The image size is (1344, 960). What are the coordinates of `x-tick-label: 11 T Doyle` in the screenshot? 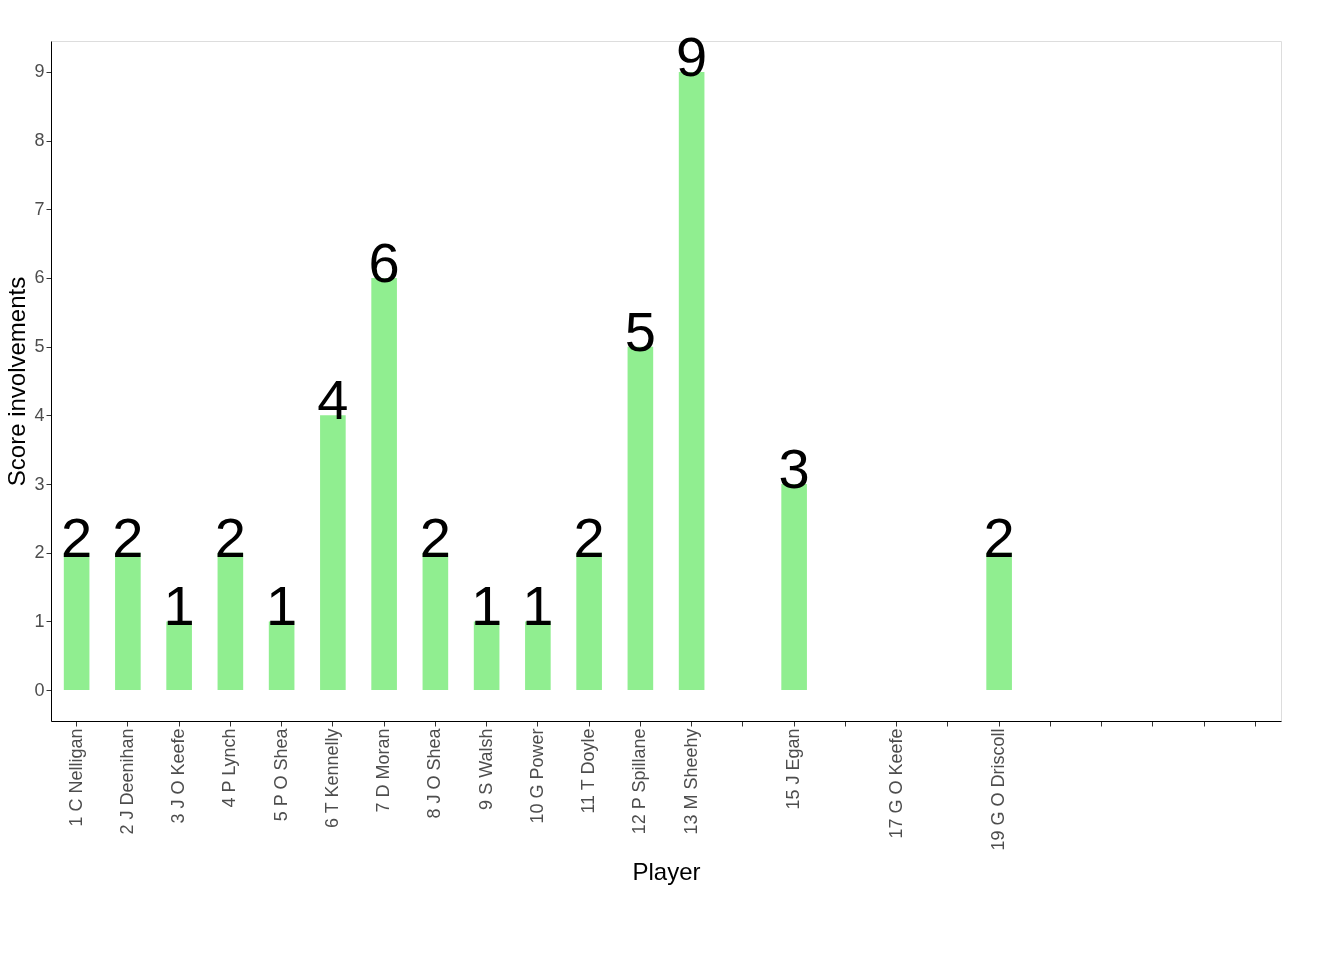 It's located at (588, 771).